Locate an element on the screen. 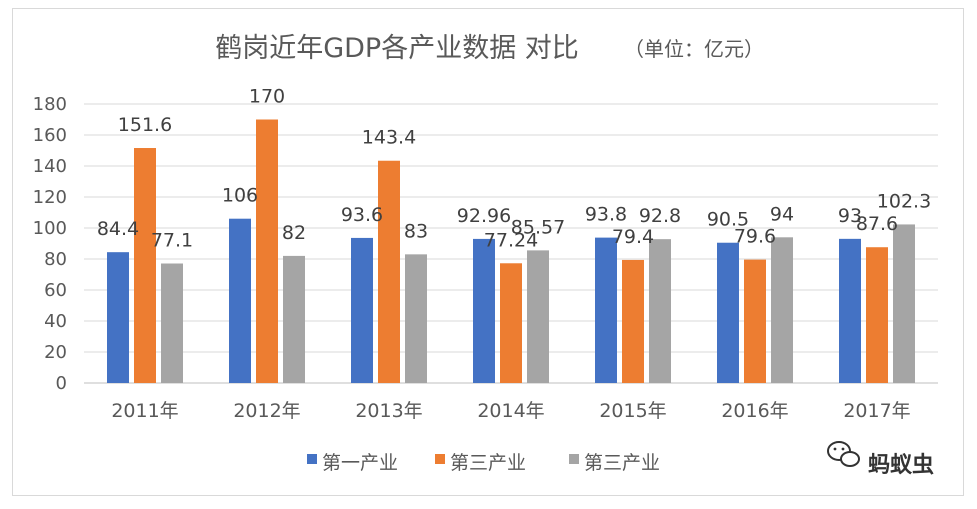 This screenshot has width=977, height=509. y-tick-label: 160 is located at coordinates (50, 135).